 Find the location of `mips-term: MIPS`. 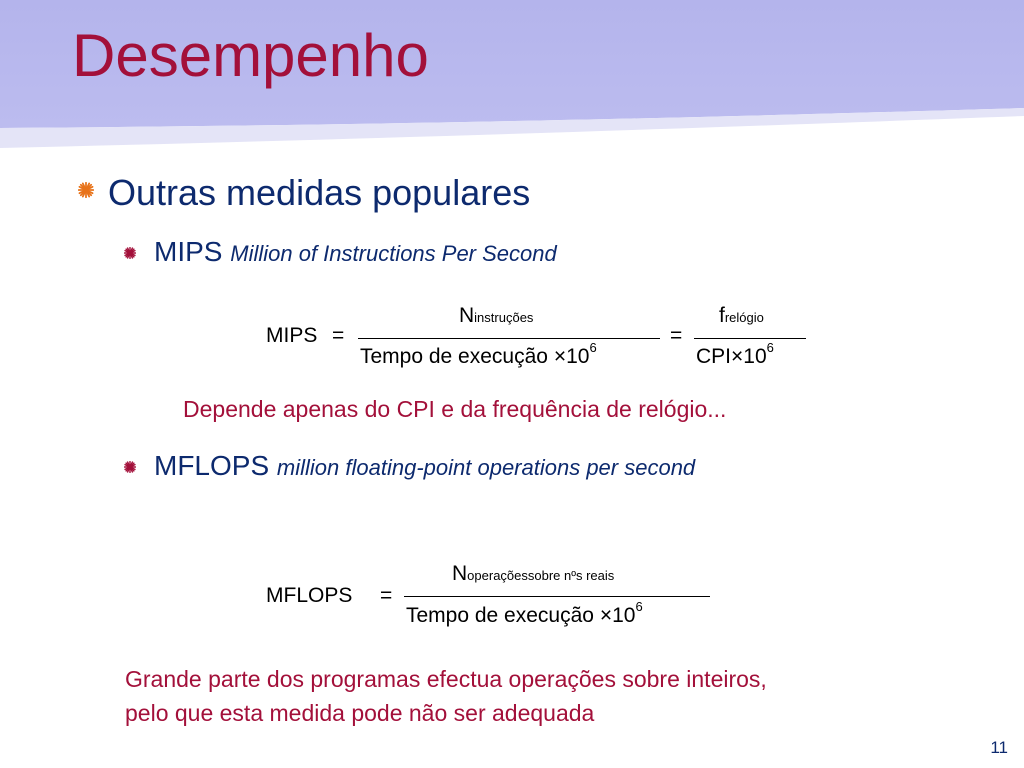

mips-term: MIPS is located at coordinates (188, 251).